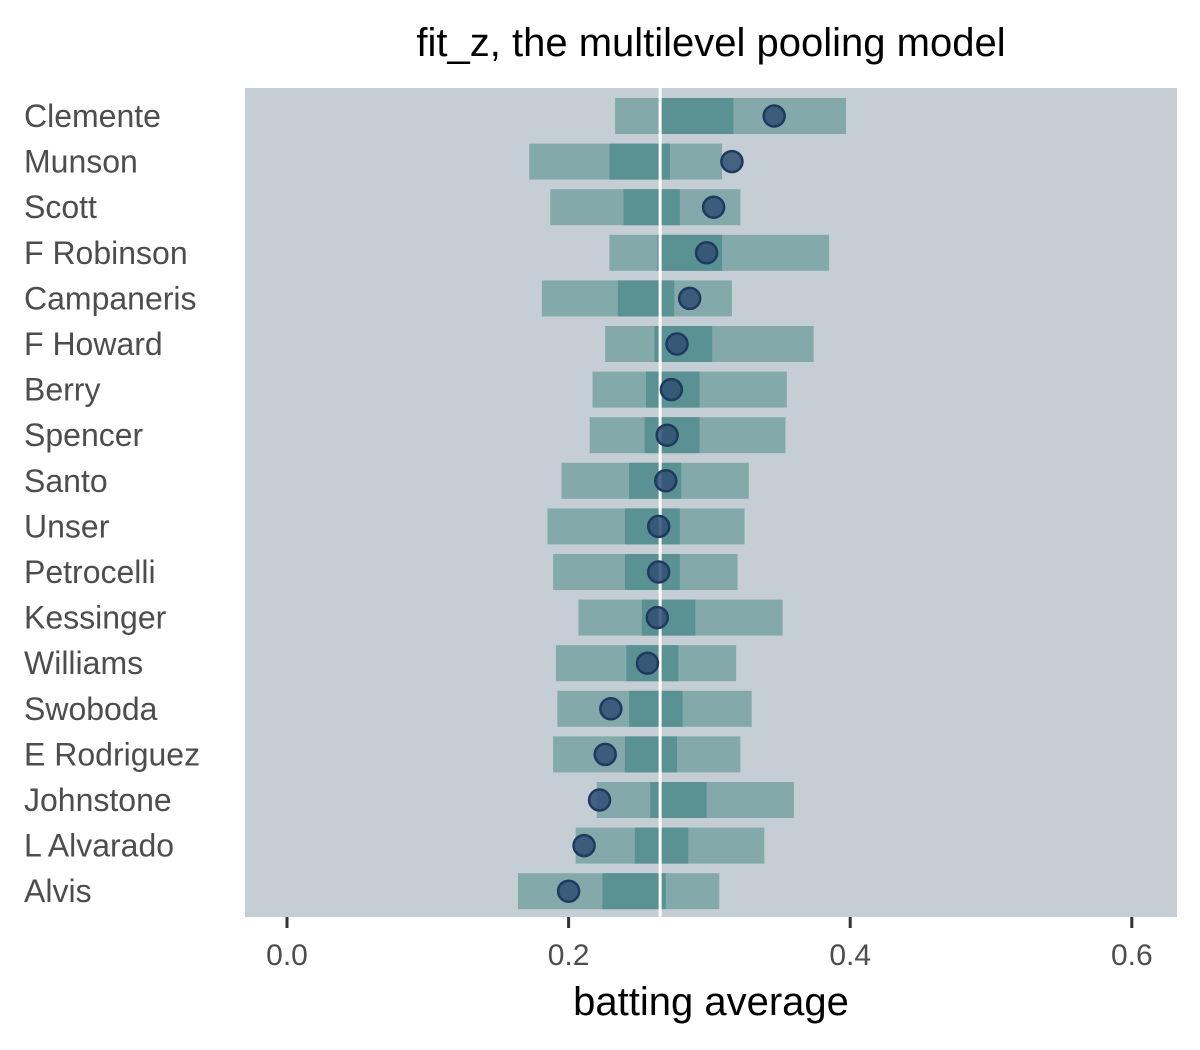 The image size is (1200, 1050). I want to click on player-label: Spencer, so click(84, 435).